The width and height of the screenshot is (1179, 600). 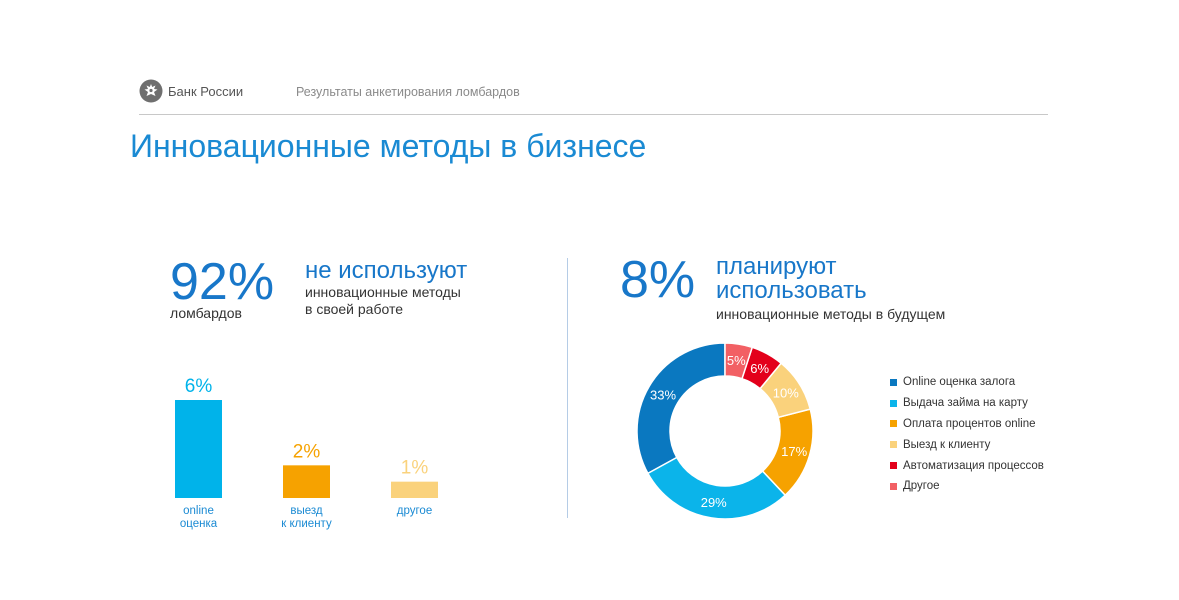 I want to click on right-headline-1: планируют, so click(x=776, y=266).